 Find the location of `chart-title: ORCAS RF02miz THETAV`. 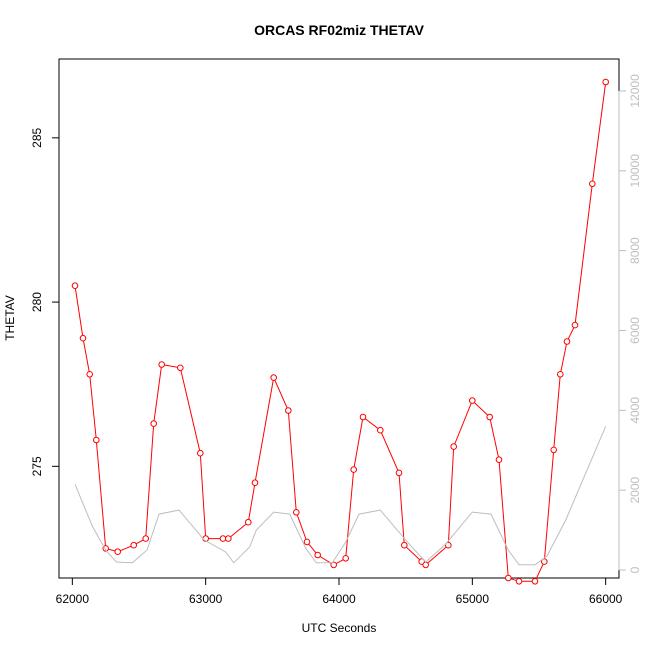

chart-title: ORCAS RF02miz THETAV is located at coordinates (339, 30).